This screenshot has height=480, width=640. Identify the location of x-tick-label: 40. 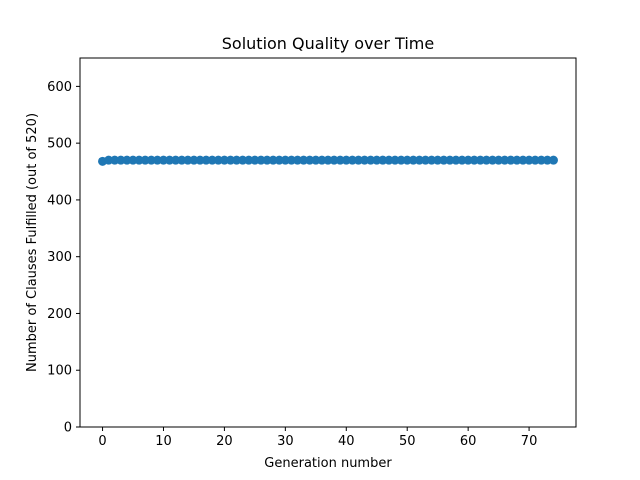
(346, 441).